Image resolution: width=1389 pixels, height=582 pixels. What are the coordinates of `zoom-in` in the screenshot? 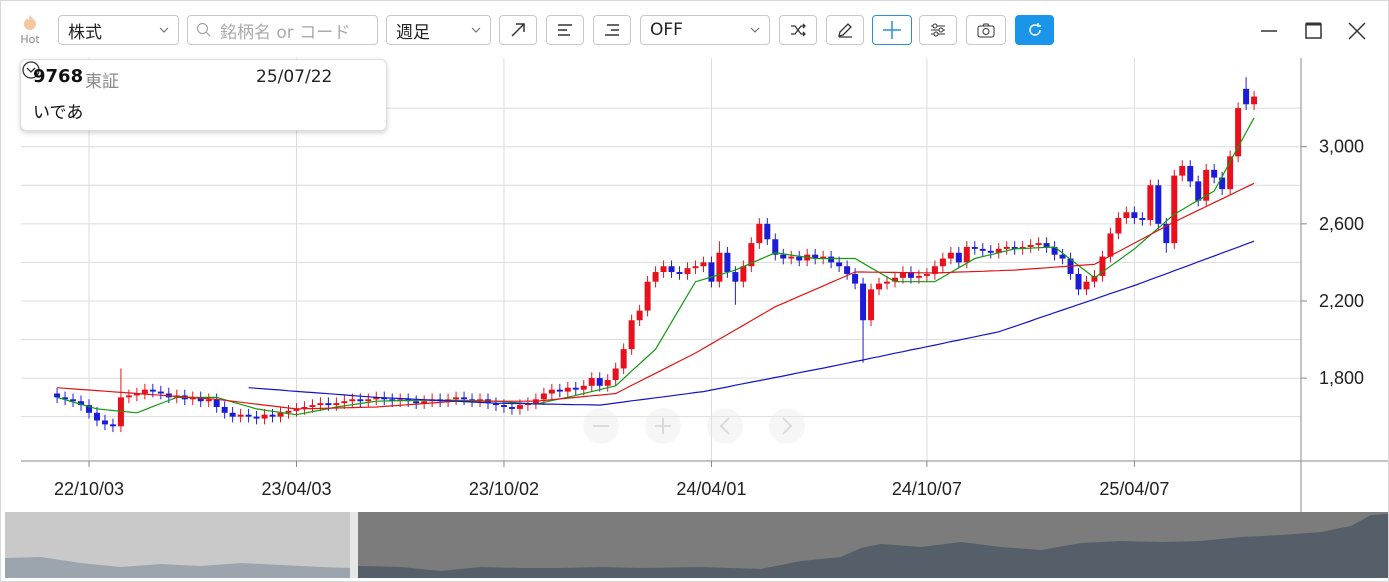 It's located at (663, 426).